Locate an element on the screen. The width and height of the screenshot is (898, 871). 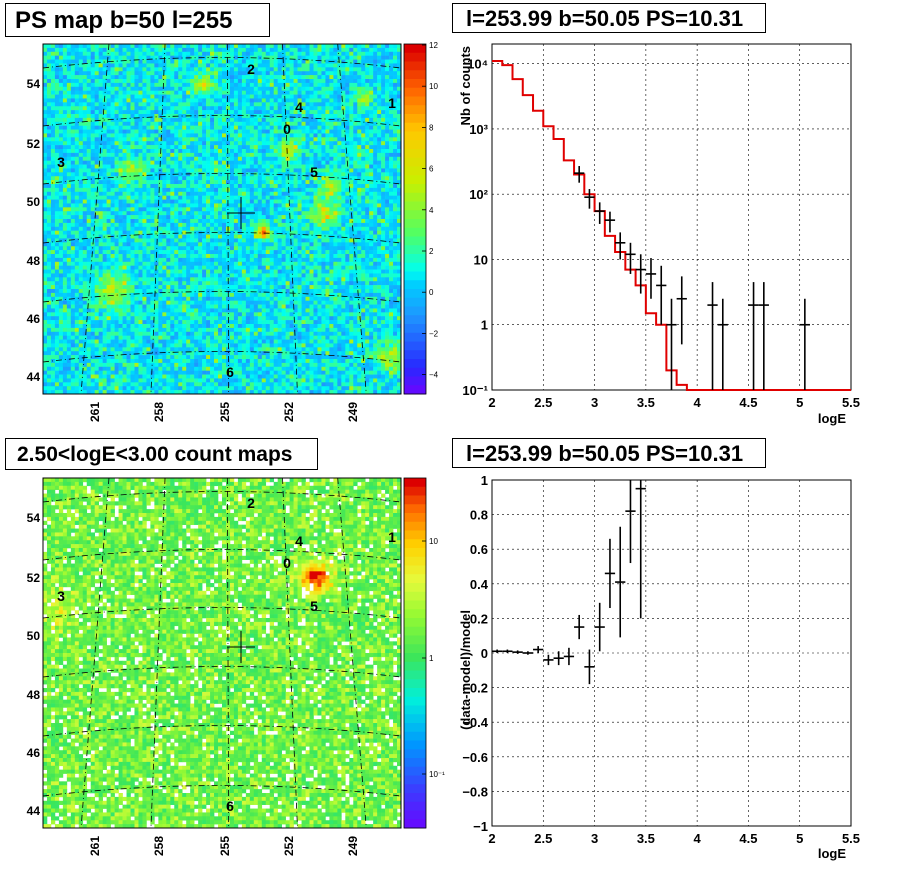
y-tick-label: 1 is located at coordinates (484, 480).